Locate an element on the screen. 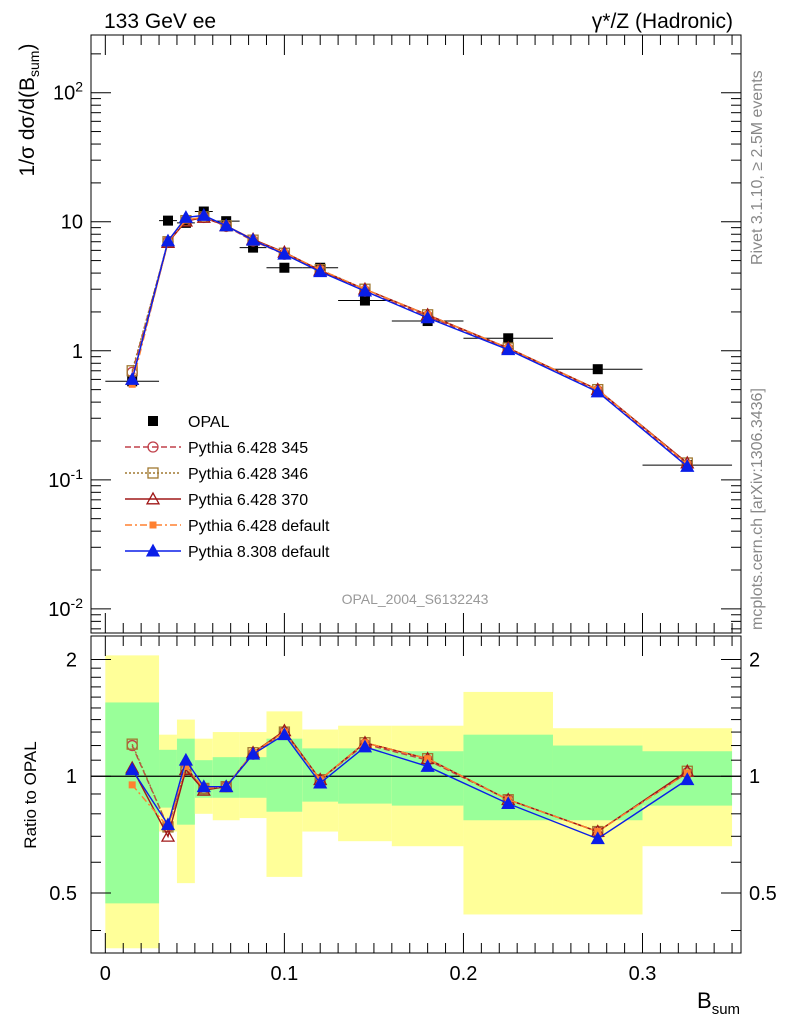 This screenshot has width=786, height=1024. main-y-tick-label: 10² is located at coordinates (68, 92).